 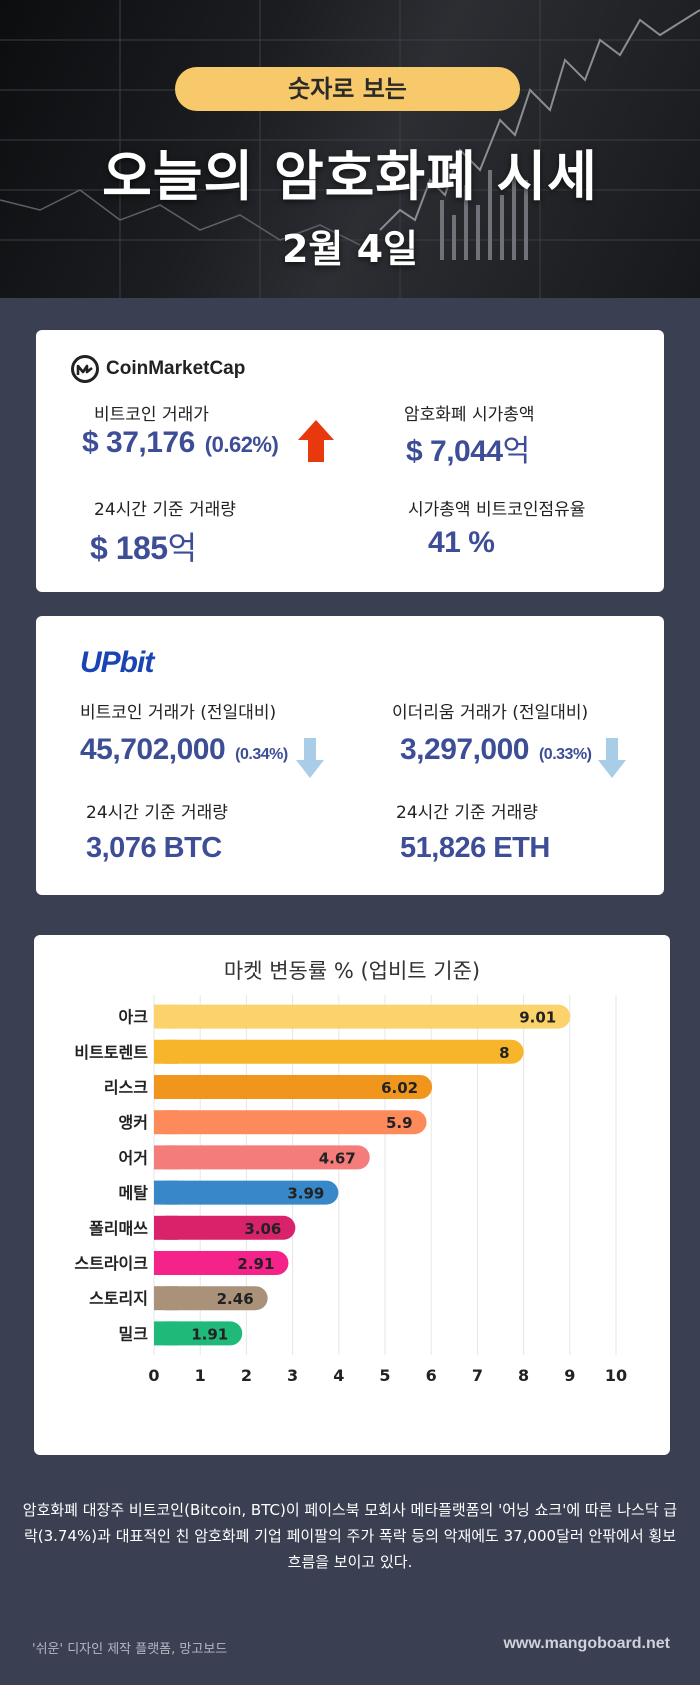 I want to click on x-tick-label: 4, so click(x=338, y=1375).